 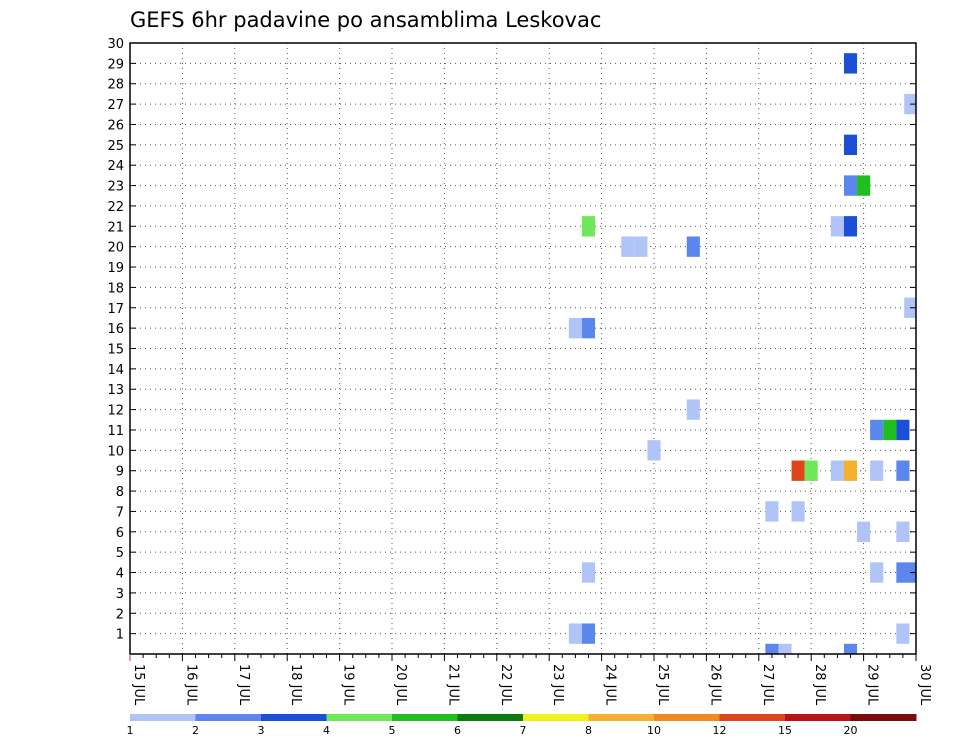 What do you see at coordinates (115, 166) in the screenshot?
I see `y-tick-label: 24` at bounding box center [115, 166].